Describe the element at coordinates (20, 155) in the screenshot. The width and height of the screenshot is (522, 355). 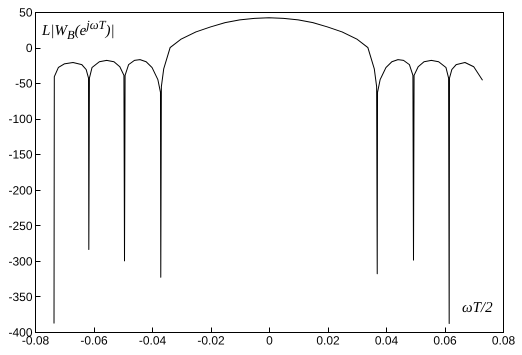
I see `y-tick-label: -150` at that location.